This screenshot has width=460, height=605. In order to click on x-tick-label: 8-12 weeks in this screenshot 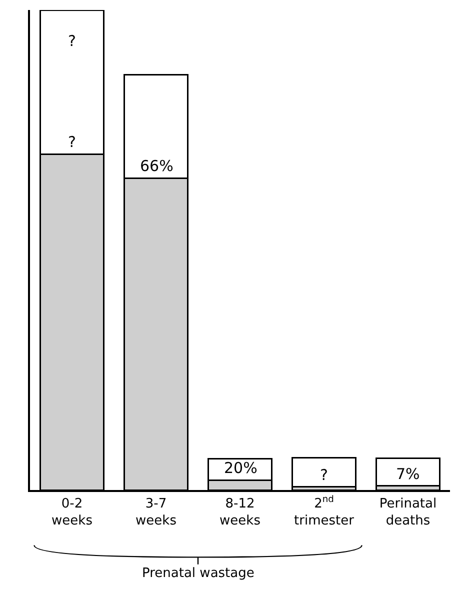, I will do `click(240, 512)`.